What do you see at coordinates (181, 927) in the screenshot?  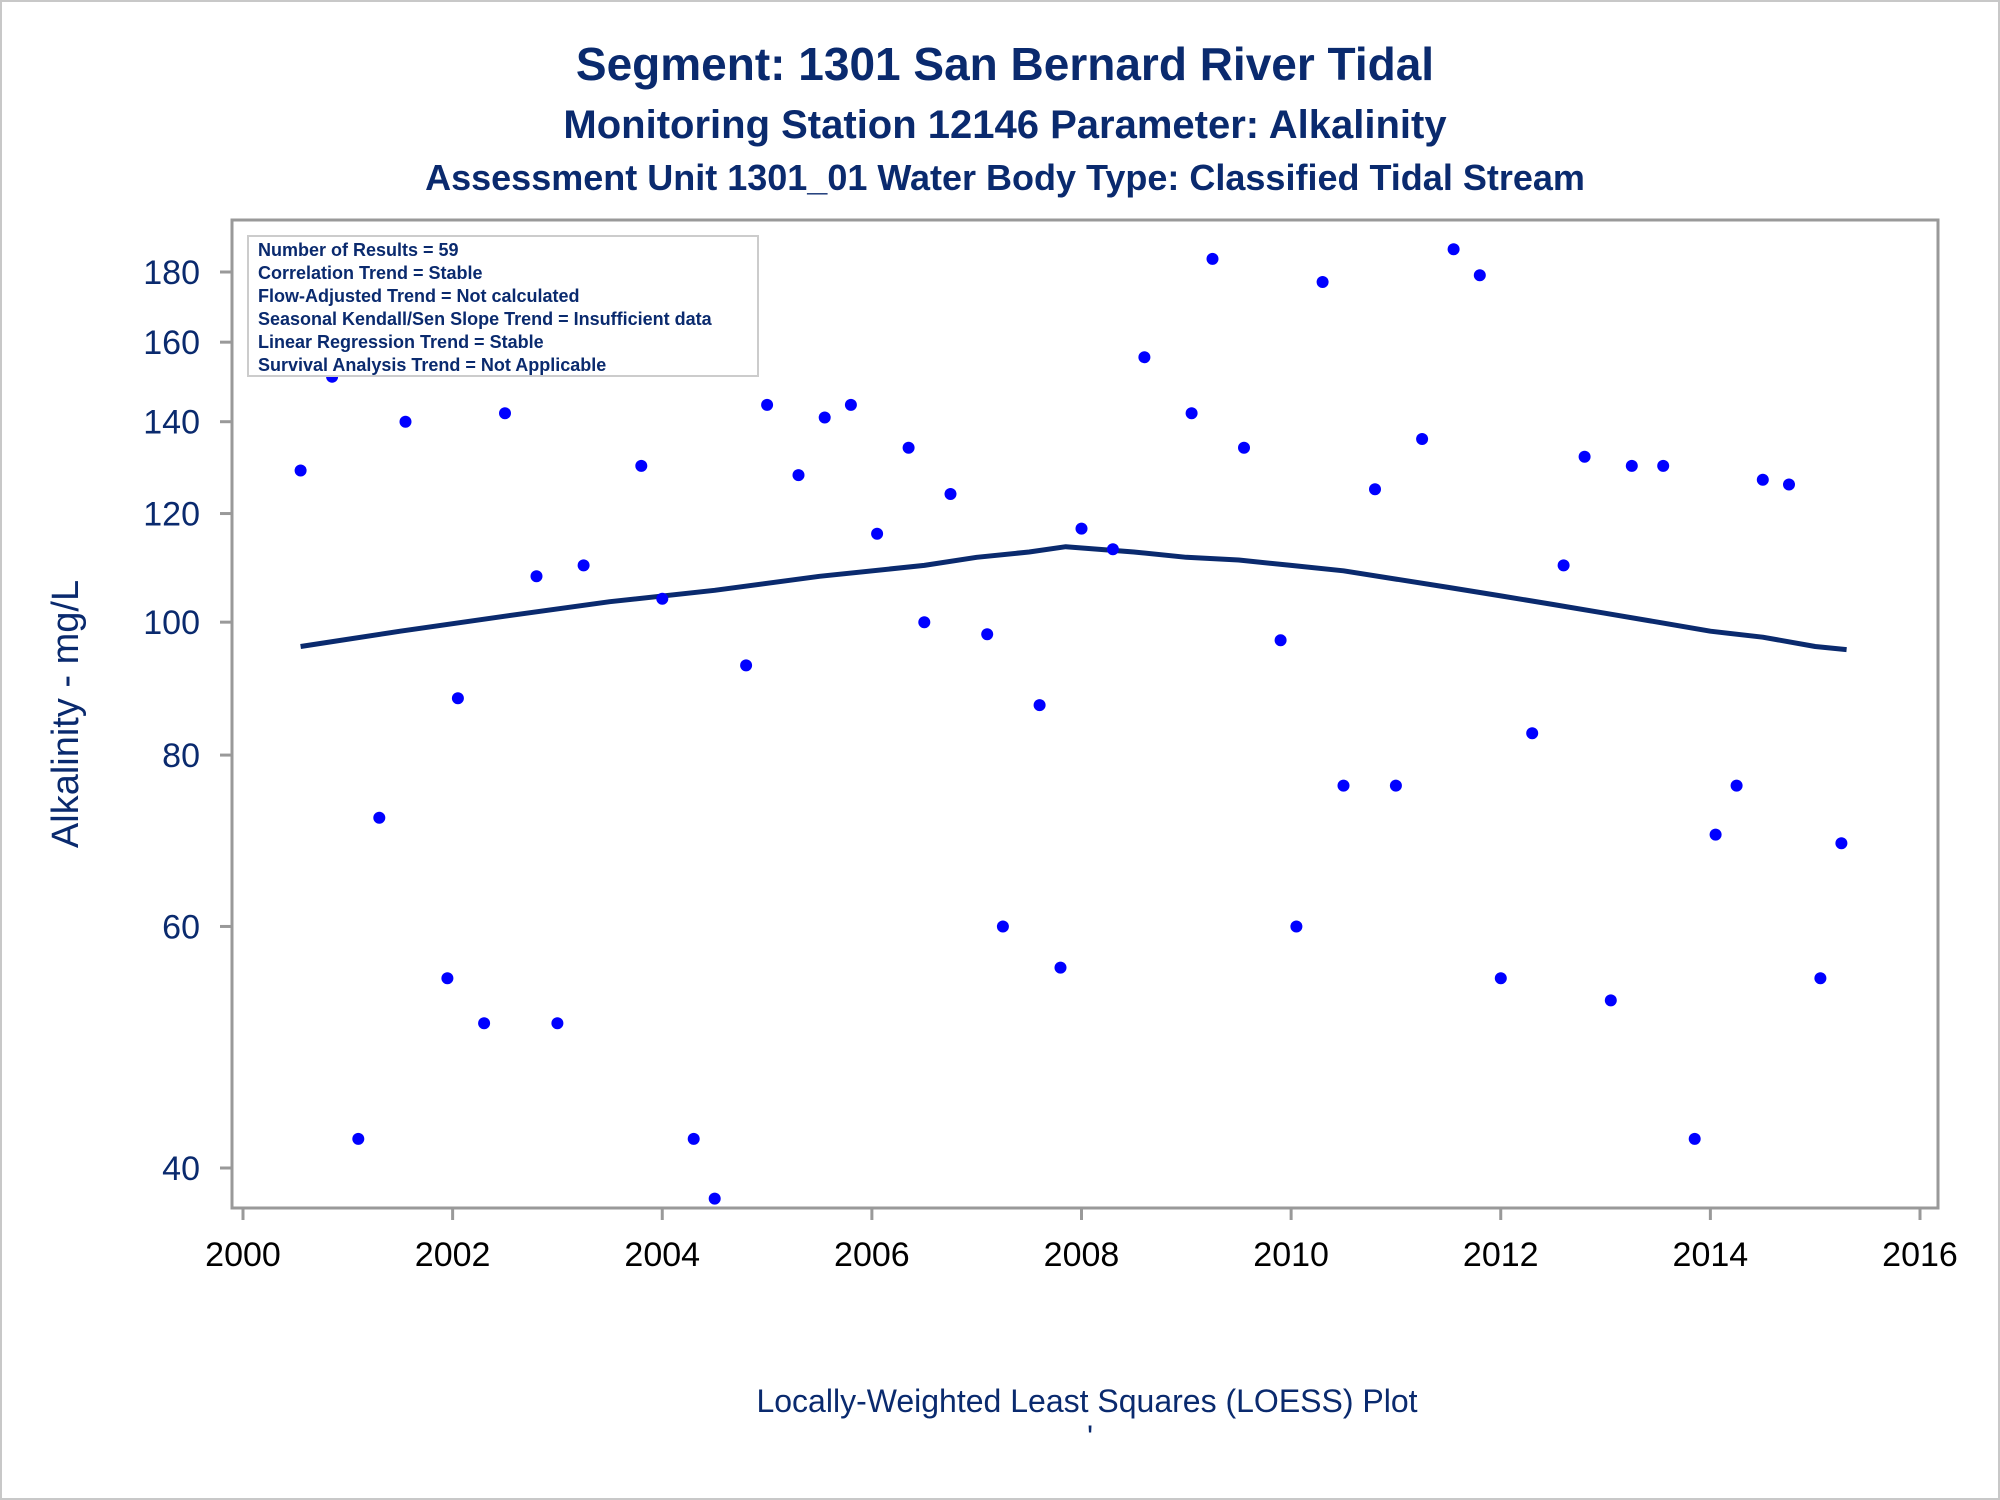 I see `y-tick-label: 60` at bounding box center [181, 927].